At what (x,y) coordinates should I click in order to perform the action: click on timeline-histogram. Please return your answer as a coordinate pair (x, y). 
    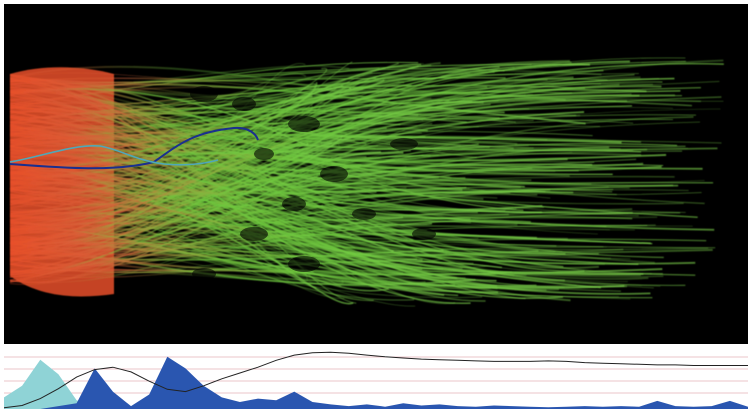
    Looking at the image, I should click on (376, 378).